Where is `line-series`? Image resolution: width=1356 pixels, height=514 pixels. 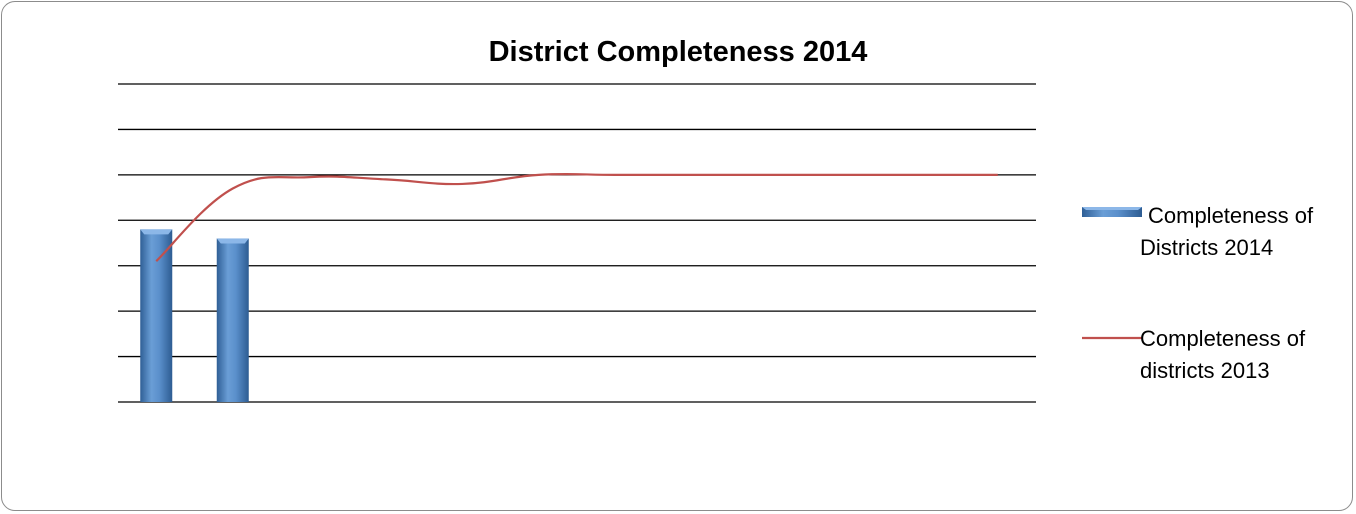
line-series is located at coordinates (576, 217).